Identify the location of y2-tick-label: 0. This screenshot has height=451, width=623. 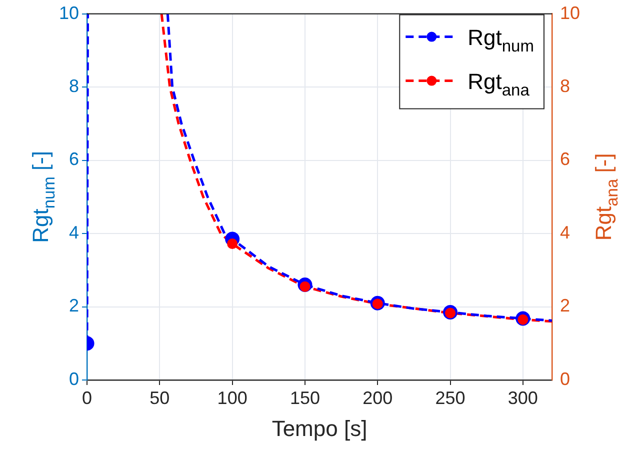
(565, 378).